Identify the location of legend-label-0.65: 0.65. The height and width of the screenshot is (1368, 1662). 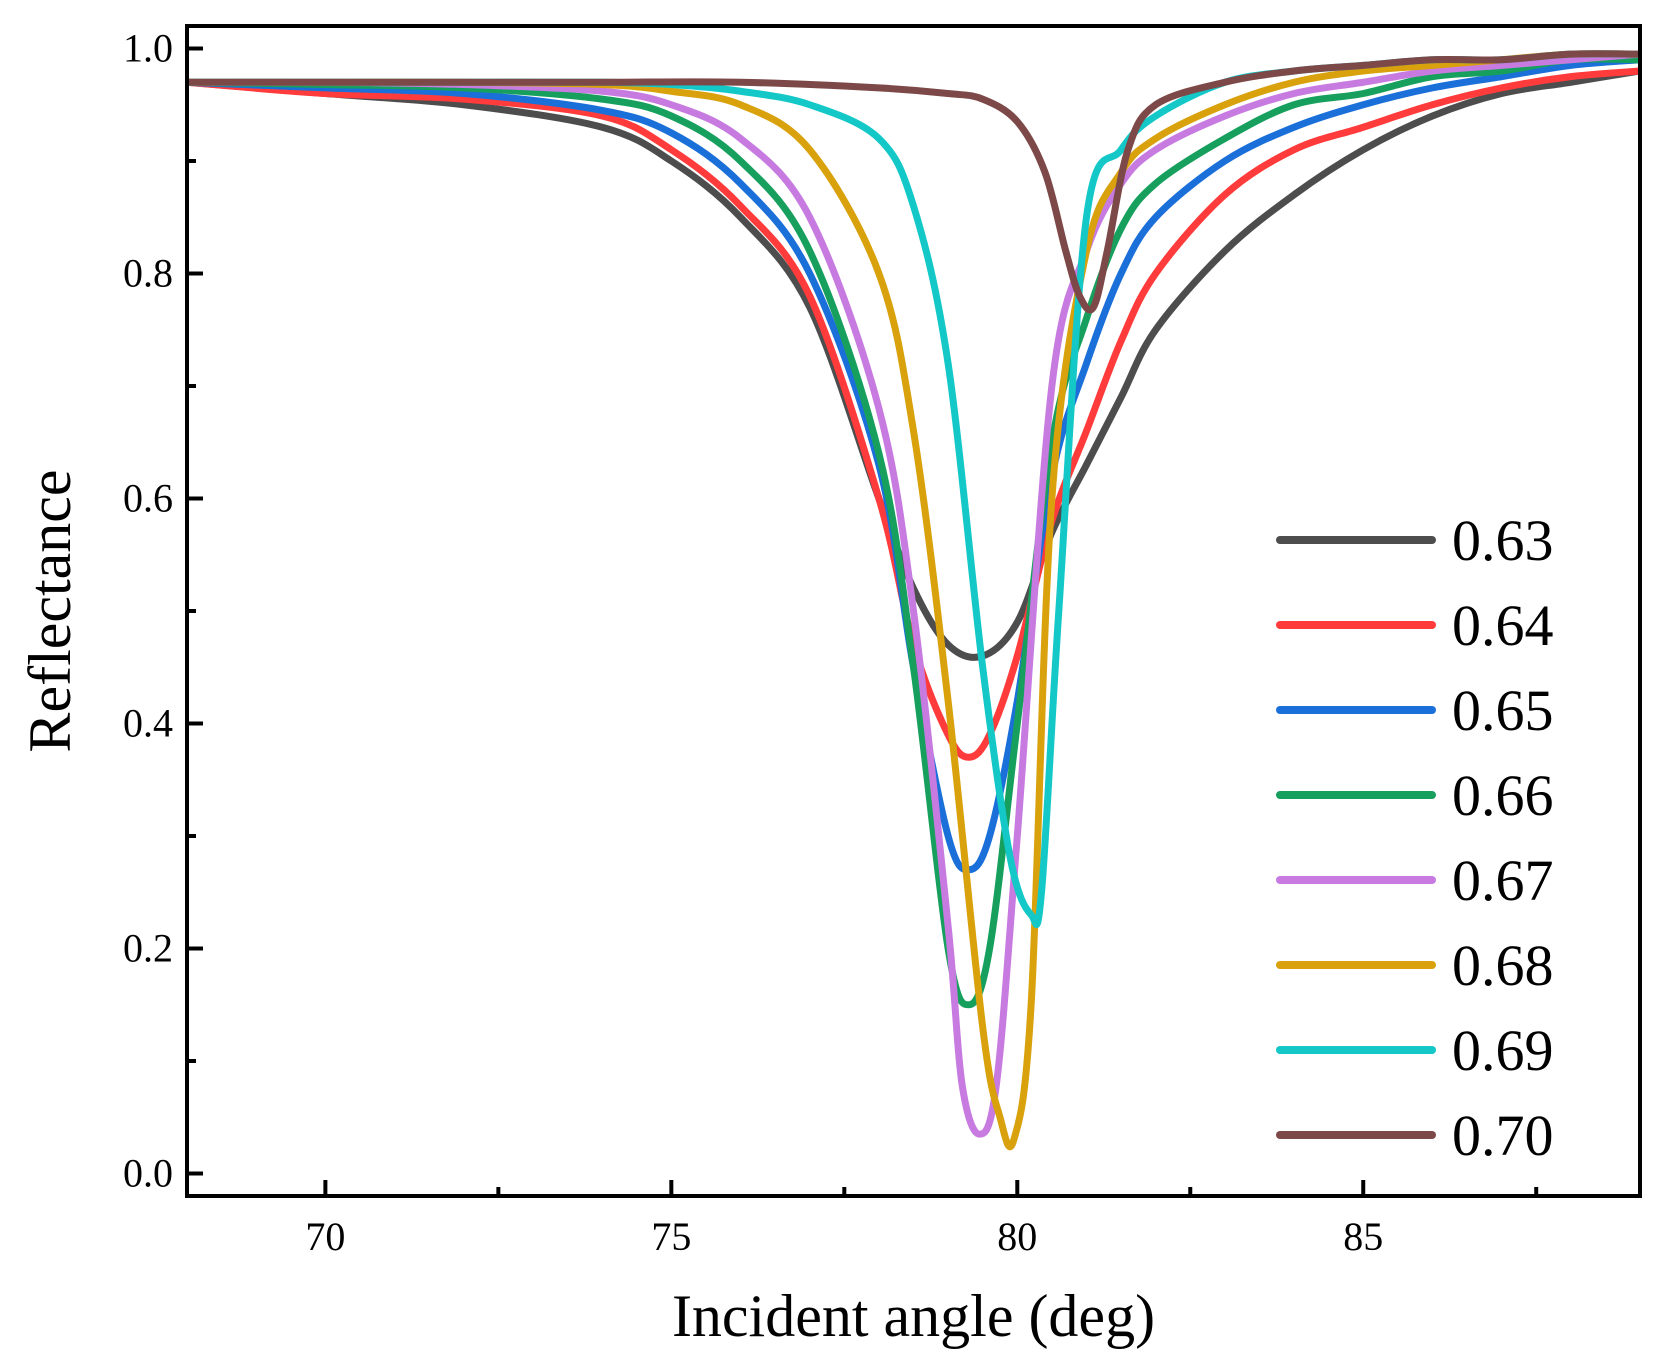
(1503, 710).